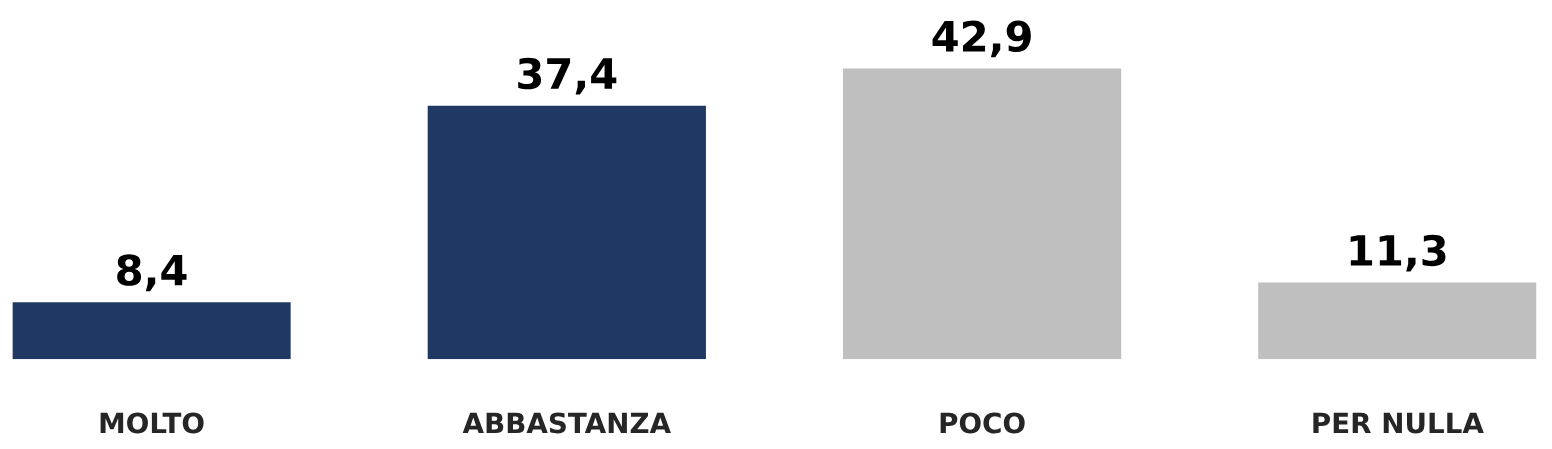 This screenshot has height=449, width=1552. I want to click on data-label: 11,3, so click(1398, 253).